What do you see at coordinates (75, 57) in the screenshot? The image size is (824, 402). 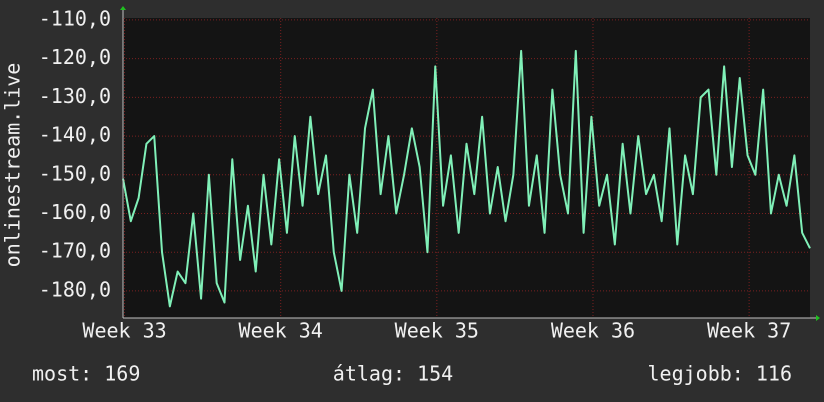 I see `y-tick-label: -120,0` at bounding box center [75, 57].